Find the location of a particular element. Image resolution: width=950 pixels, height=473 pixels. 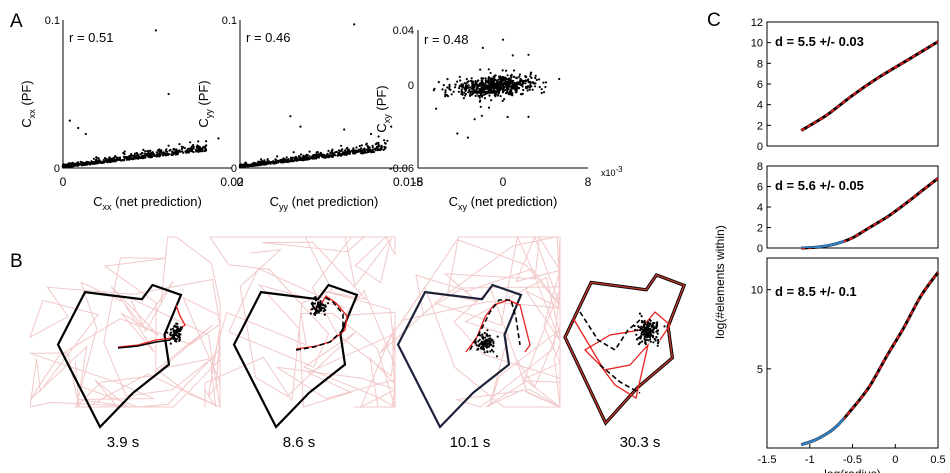

correlation-annotation: r = 0.46 is located at coordinates (268, 37).